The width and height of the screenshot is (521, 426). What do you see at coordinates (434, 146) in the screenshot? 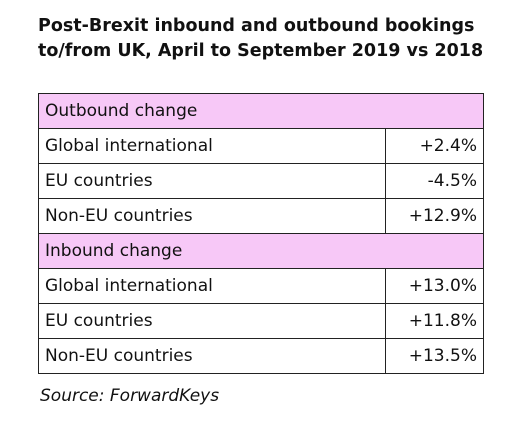
I see `row-value: +2.4%` at bounding box center [434, 146].